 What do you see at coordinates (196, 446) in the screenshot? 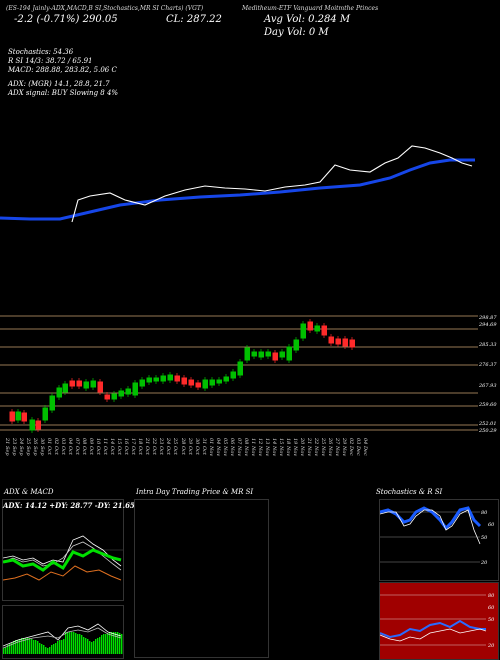
I see `date-tick-label: 30 Oct` at bounding box center [196, 446].